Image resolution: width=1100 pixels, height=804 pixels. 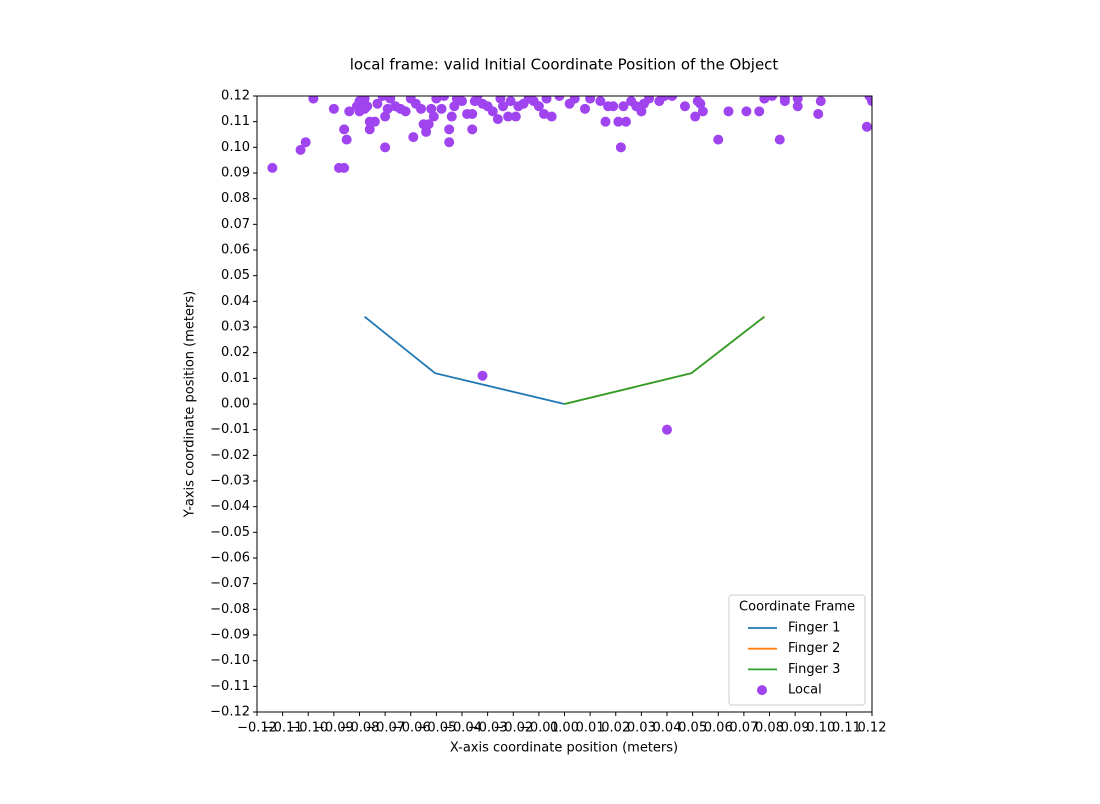 What do you see at coordinates (235, 378) in the screenshot?
I see `y-tick-label: 0.01` at bounding box center [235, 378].